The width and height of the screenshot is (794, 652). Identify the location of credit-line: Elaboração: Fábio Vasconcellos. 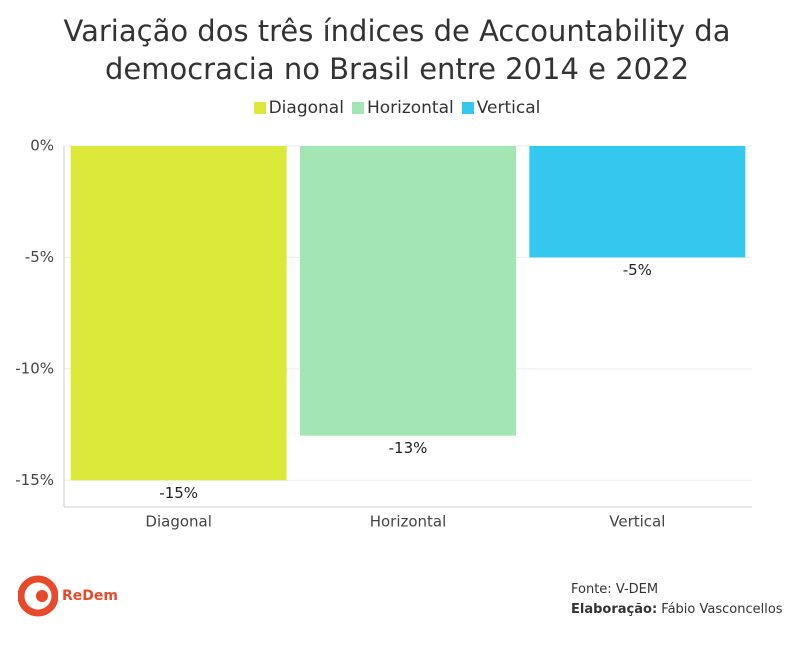
(677, 610).